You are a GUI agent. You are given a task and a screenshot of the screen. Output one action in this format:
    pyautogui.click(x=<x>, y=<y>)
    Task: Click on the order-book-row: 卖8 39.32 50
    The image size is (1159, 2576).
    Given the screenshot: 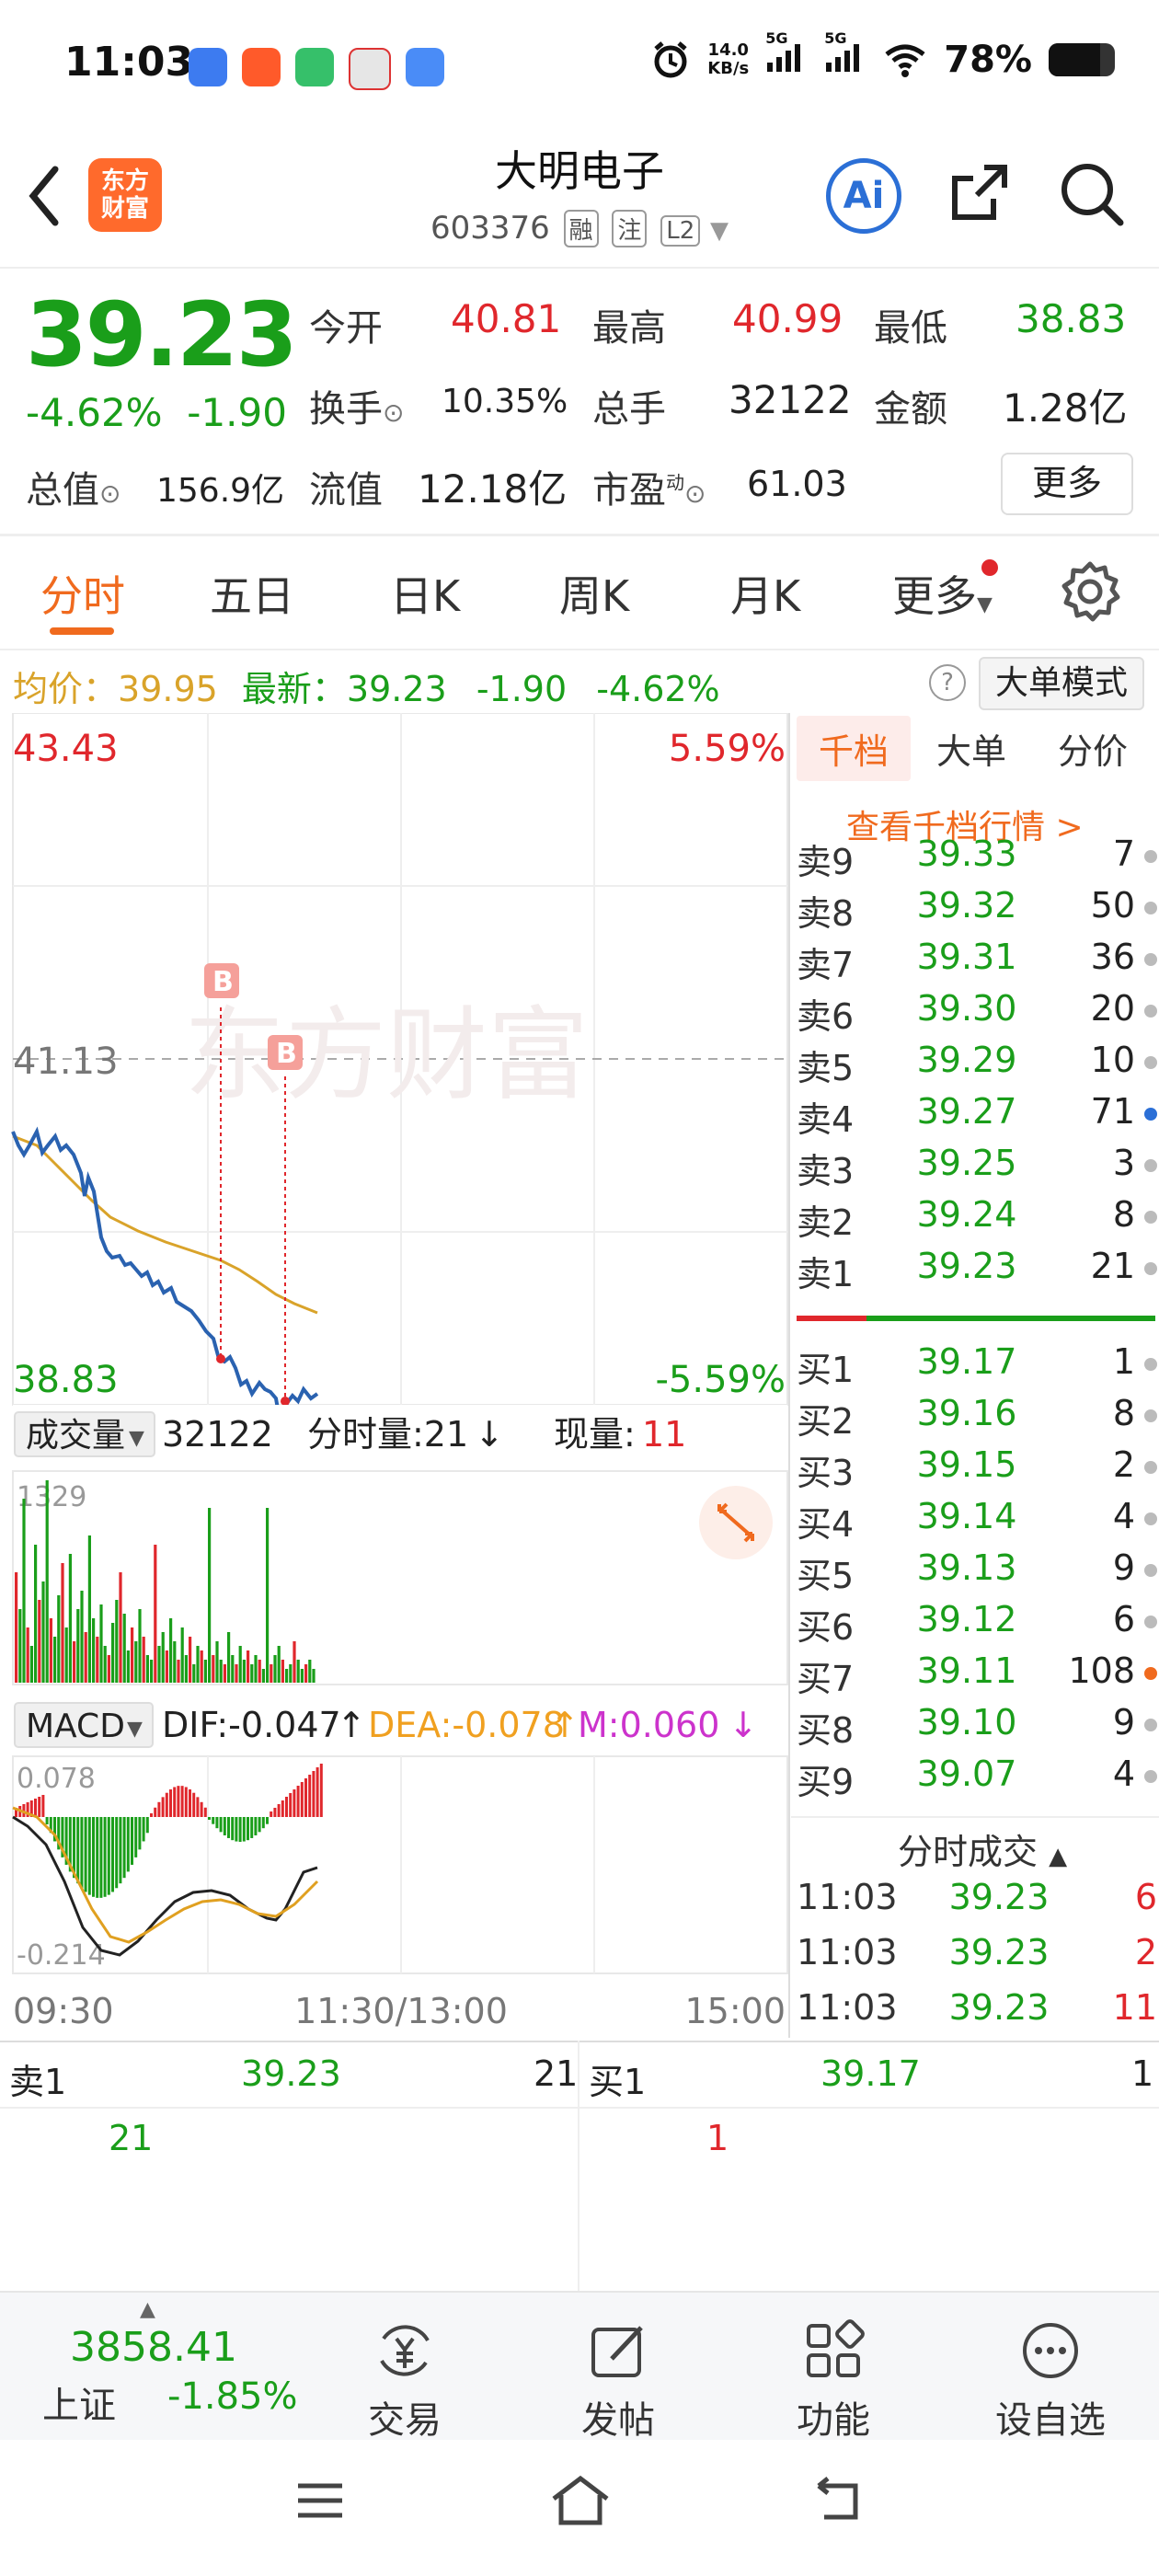 What is the action you would take?
    pyautogui.click(x=978, y=911)
    